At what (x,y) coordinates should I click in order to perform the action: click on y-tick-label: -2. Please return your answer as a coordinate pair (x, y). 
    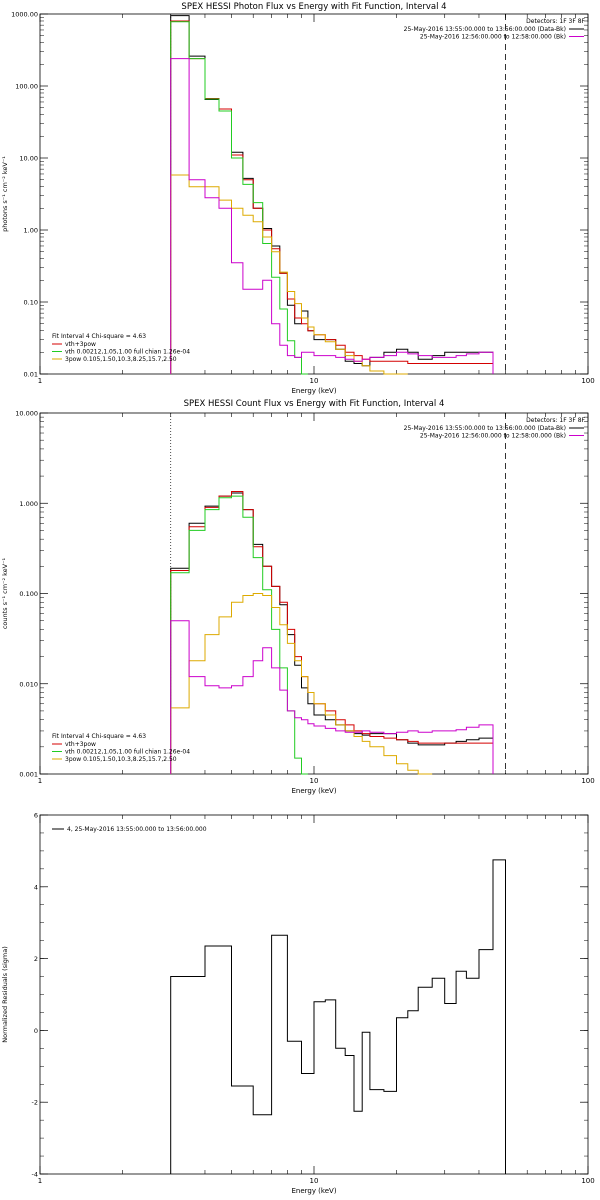
    Looking at the image, I should click on (35, 1103).